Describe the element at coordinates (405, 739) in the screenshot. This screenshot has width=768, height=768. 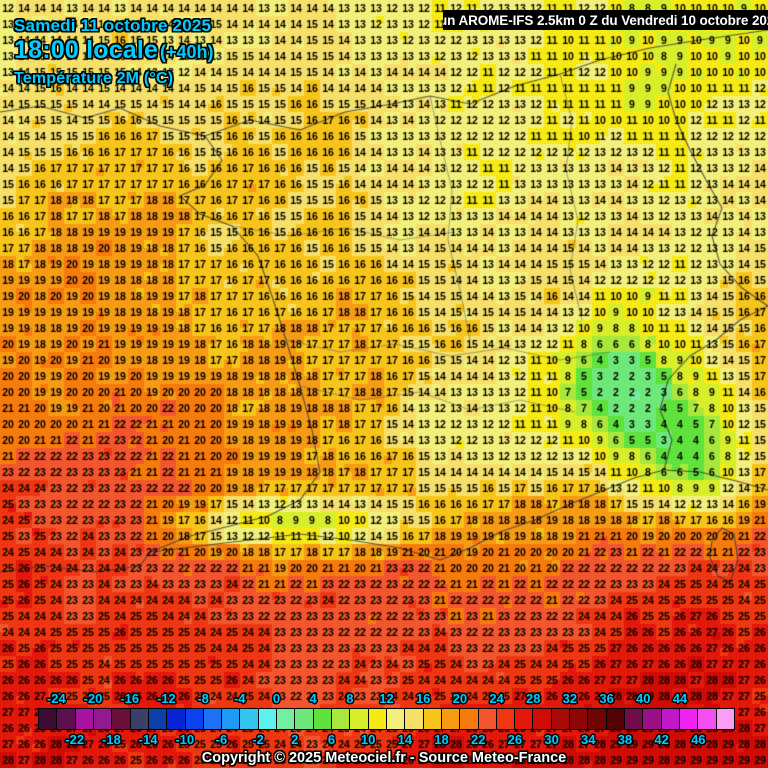
I see `scale-tick-bottom: 14` at that location.